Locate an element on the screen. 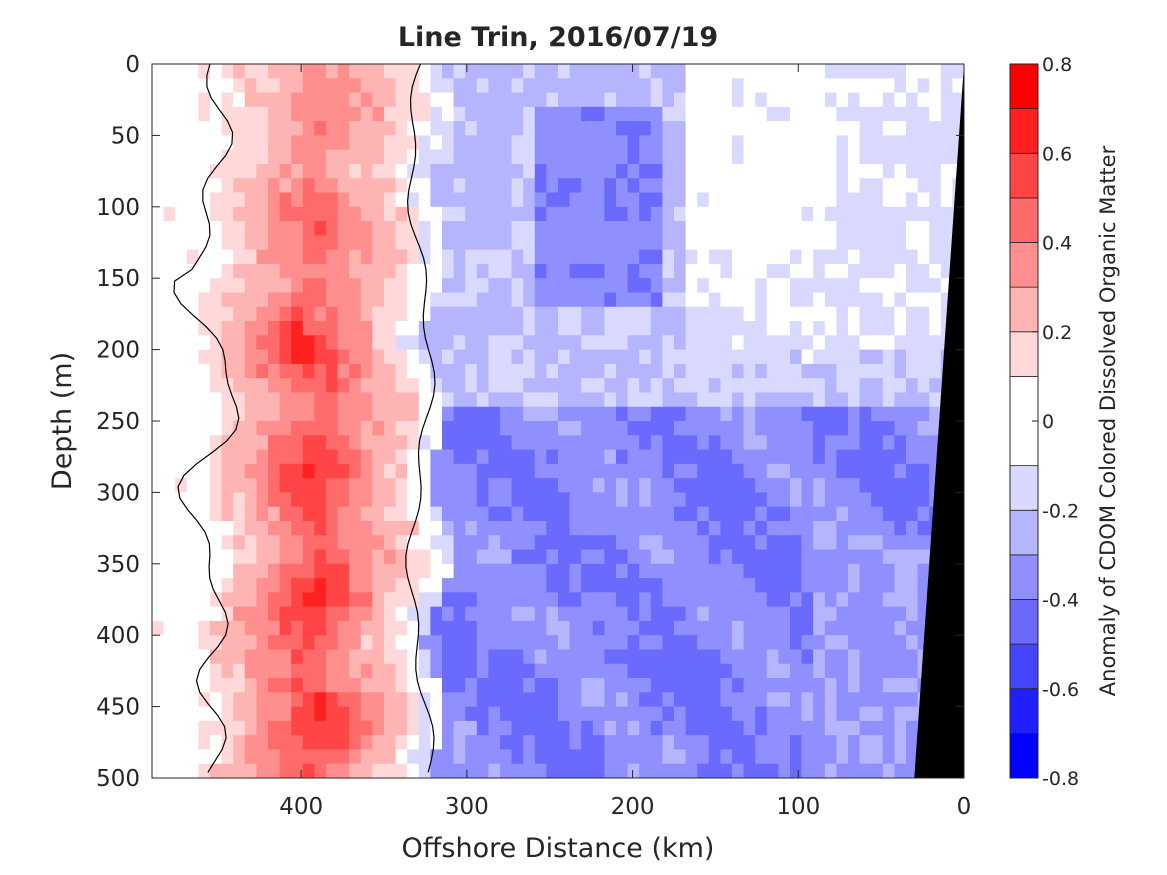  x-tick-label: 100 is located at coordinates (798, 807).